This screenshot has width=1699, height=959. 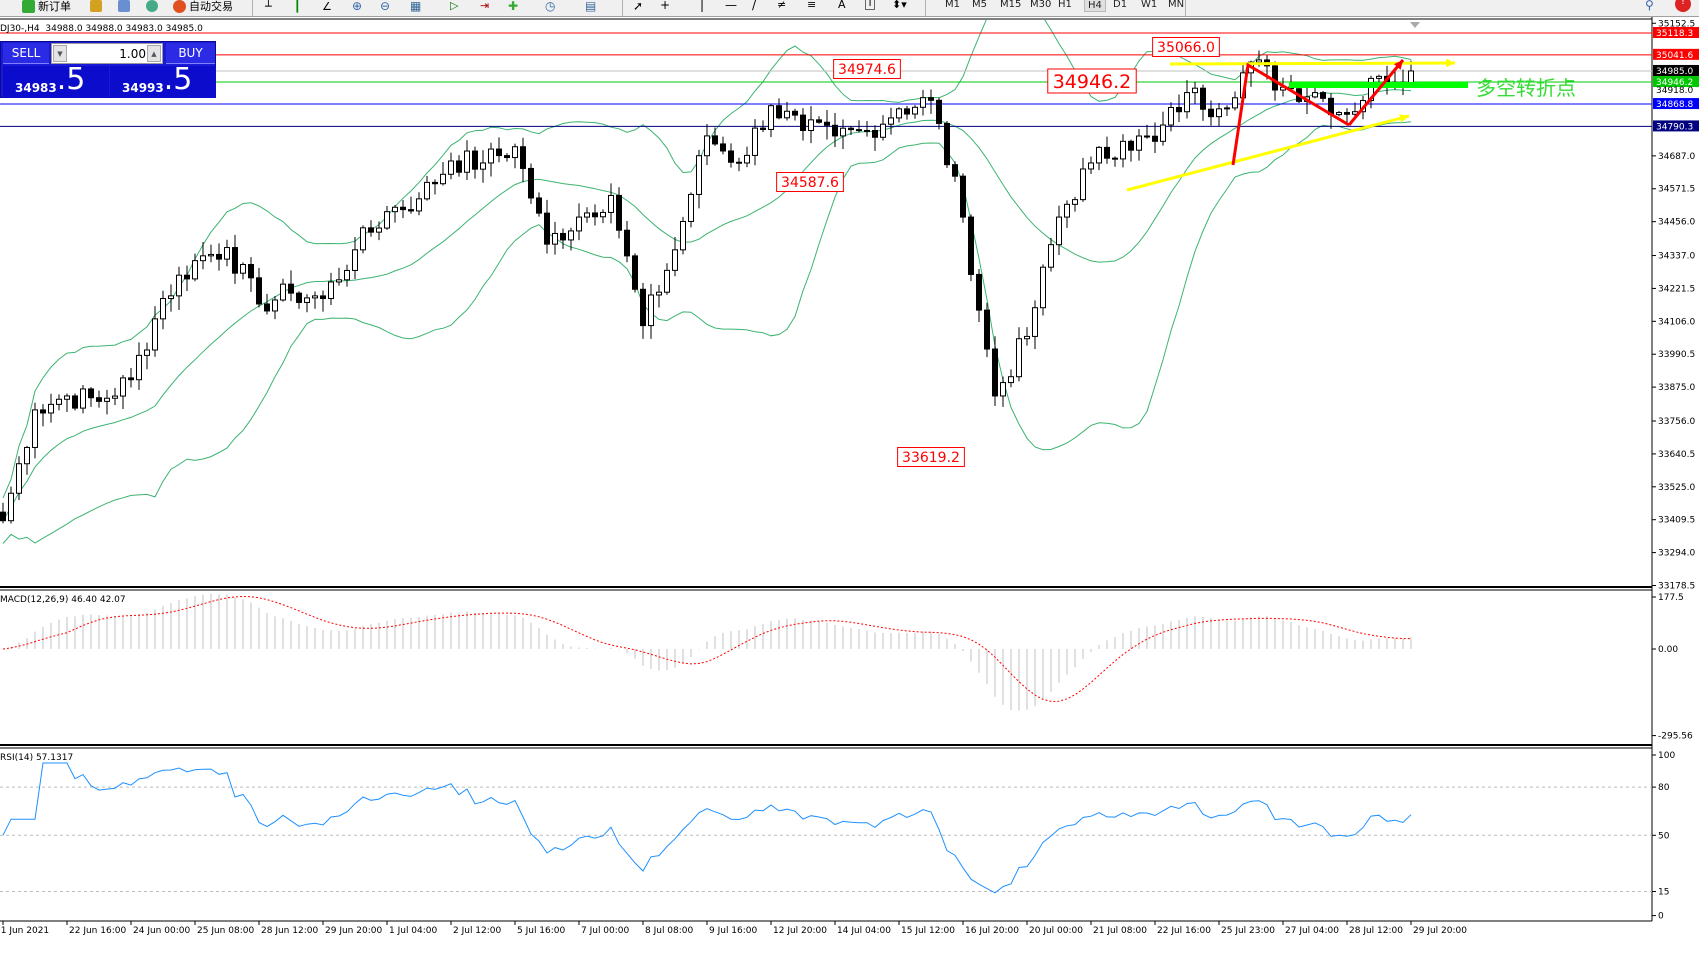 I want to click on lot-size-input, so click(x=107, y=53).